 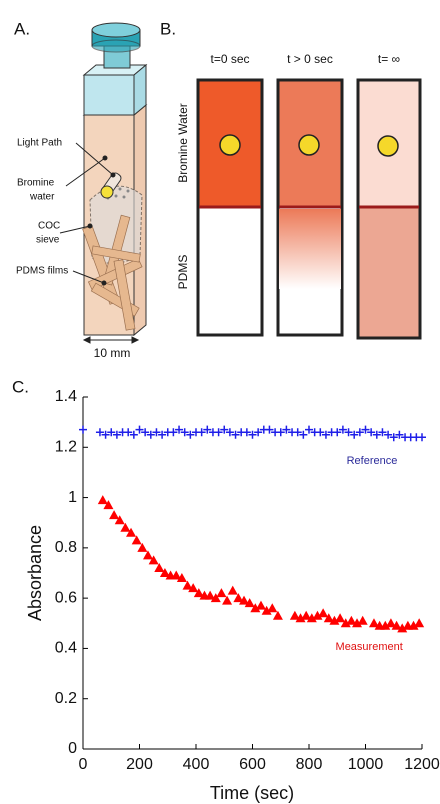 I want to click on panel-label: C., so click(x=20, y=386).